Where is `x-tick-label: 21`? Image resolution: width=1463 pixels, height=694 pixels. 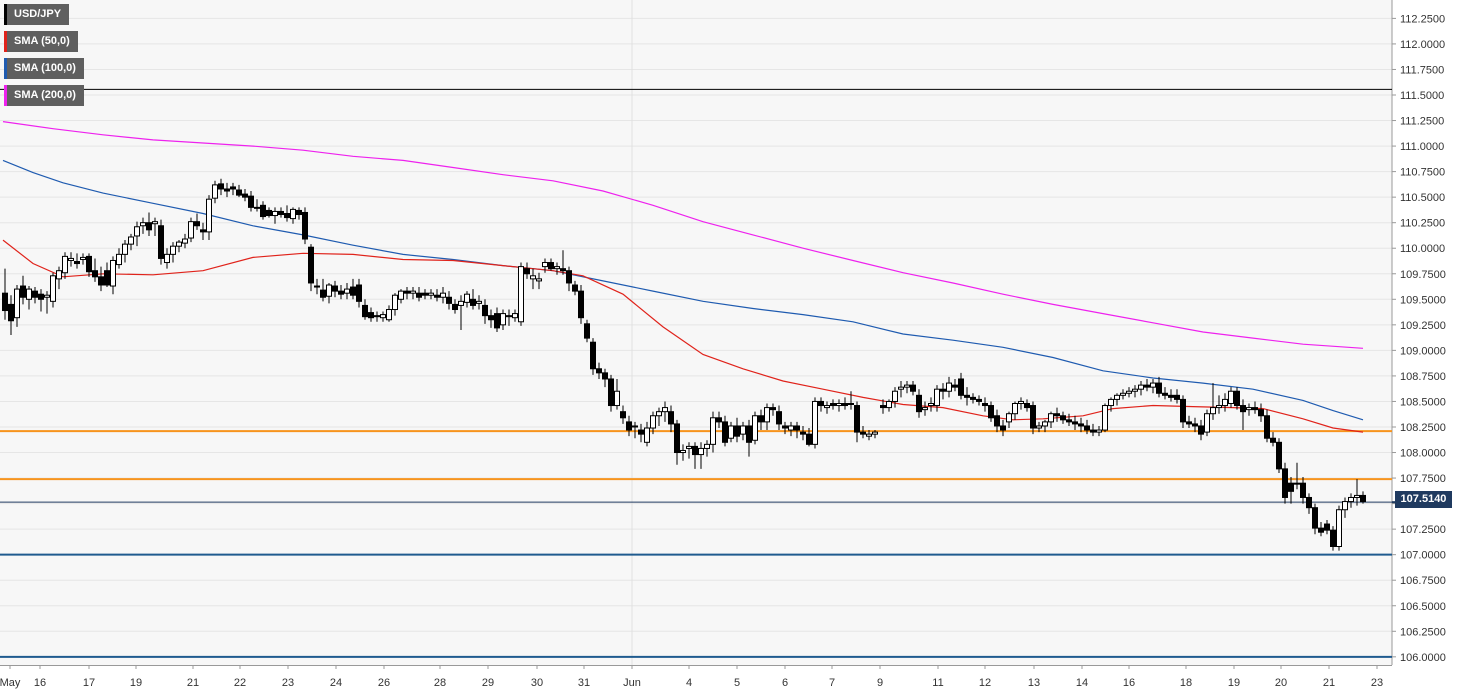 x-tick-label: 21 is located at coordinates (1329, 683).